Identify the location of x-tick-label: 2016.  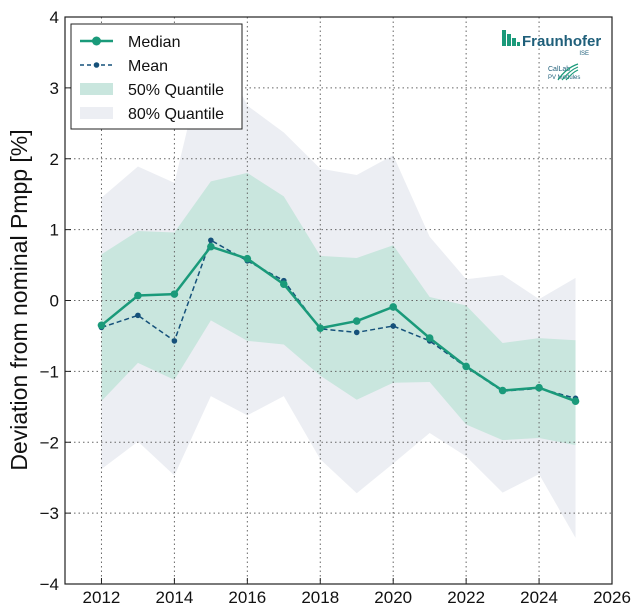
(247, 597).